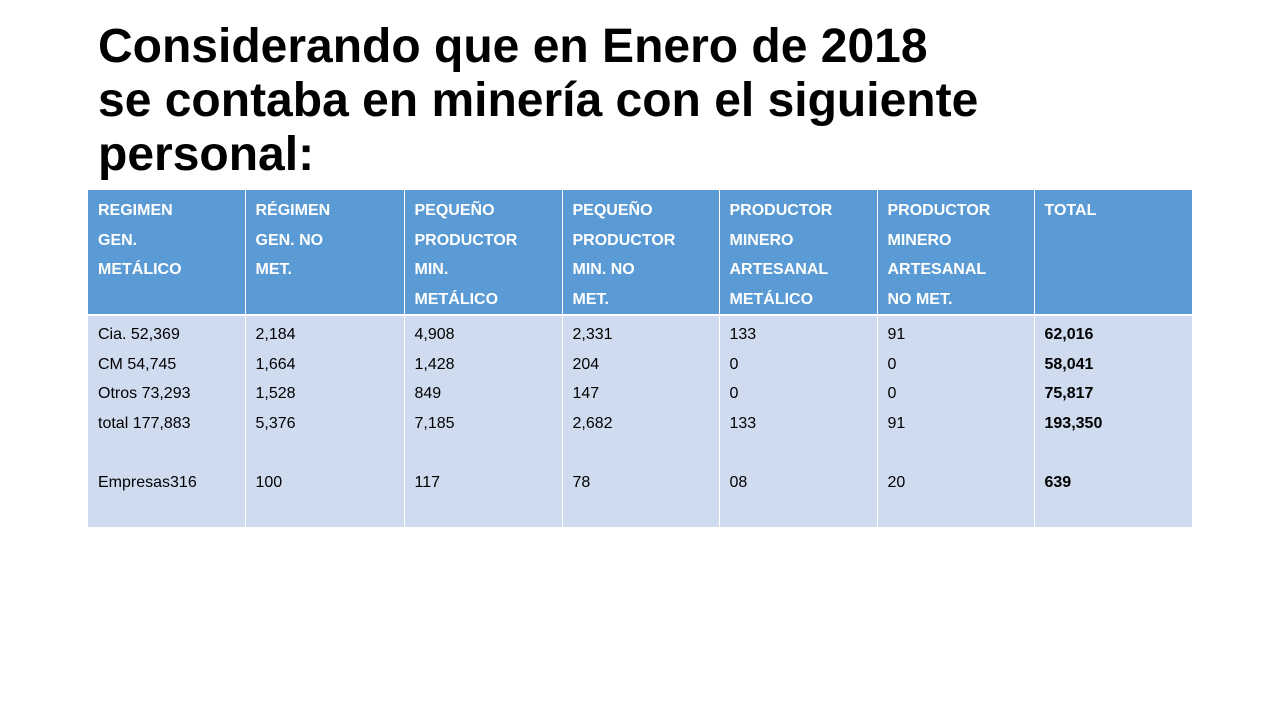 The height and width of the screenshot is (720, 1280). Describe the element at coordinates (118, 240) in the screenshot. I see `header-line: GEN.` at that location.